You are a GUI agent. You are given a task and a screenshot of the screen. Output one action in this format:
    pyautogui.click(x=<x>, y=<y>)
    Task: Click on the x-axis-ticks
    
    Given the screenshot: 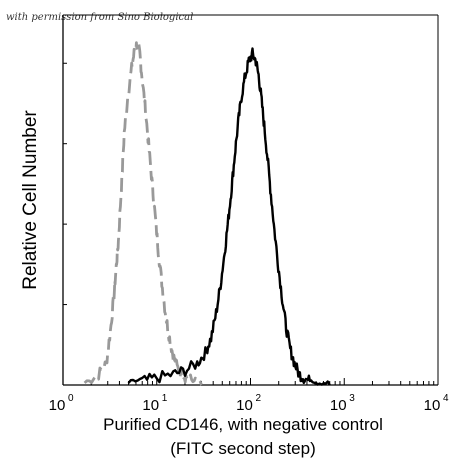 What is the action you would take?
    pyautogui.click(x=250, y=381)
    